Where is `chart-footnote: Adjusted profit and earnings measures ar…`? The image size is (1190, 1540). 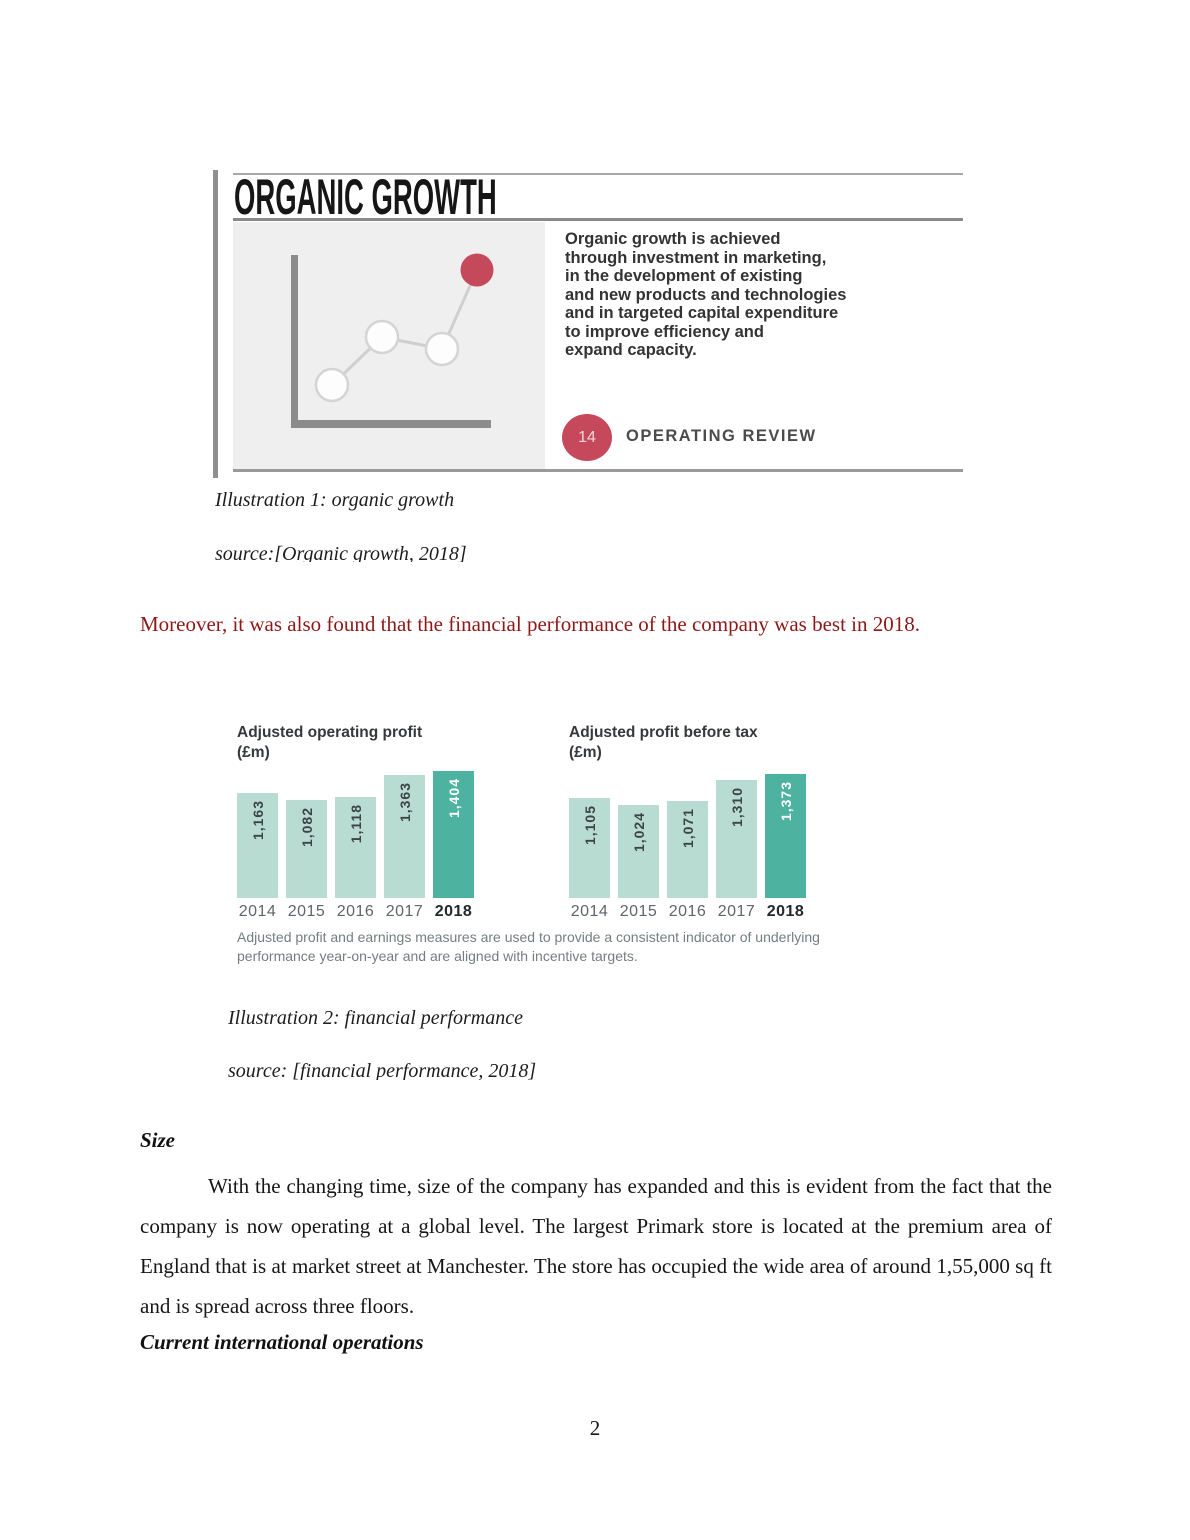 chart-footnote: Adjusted profit and earnings measures ar… is located at coordinates (528, 946).